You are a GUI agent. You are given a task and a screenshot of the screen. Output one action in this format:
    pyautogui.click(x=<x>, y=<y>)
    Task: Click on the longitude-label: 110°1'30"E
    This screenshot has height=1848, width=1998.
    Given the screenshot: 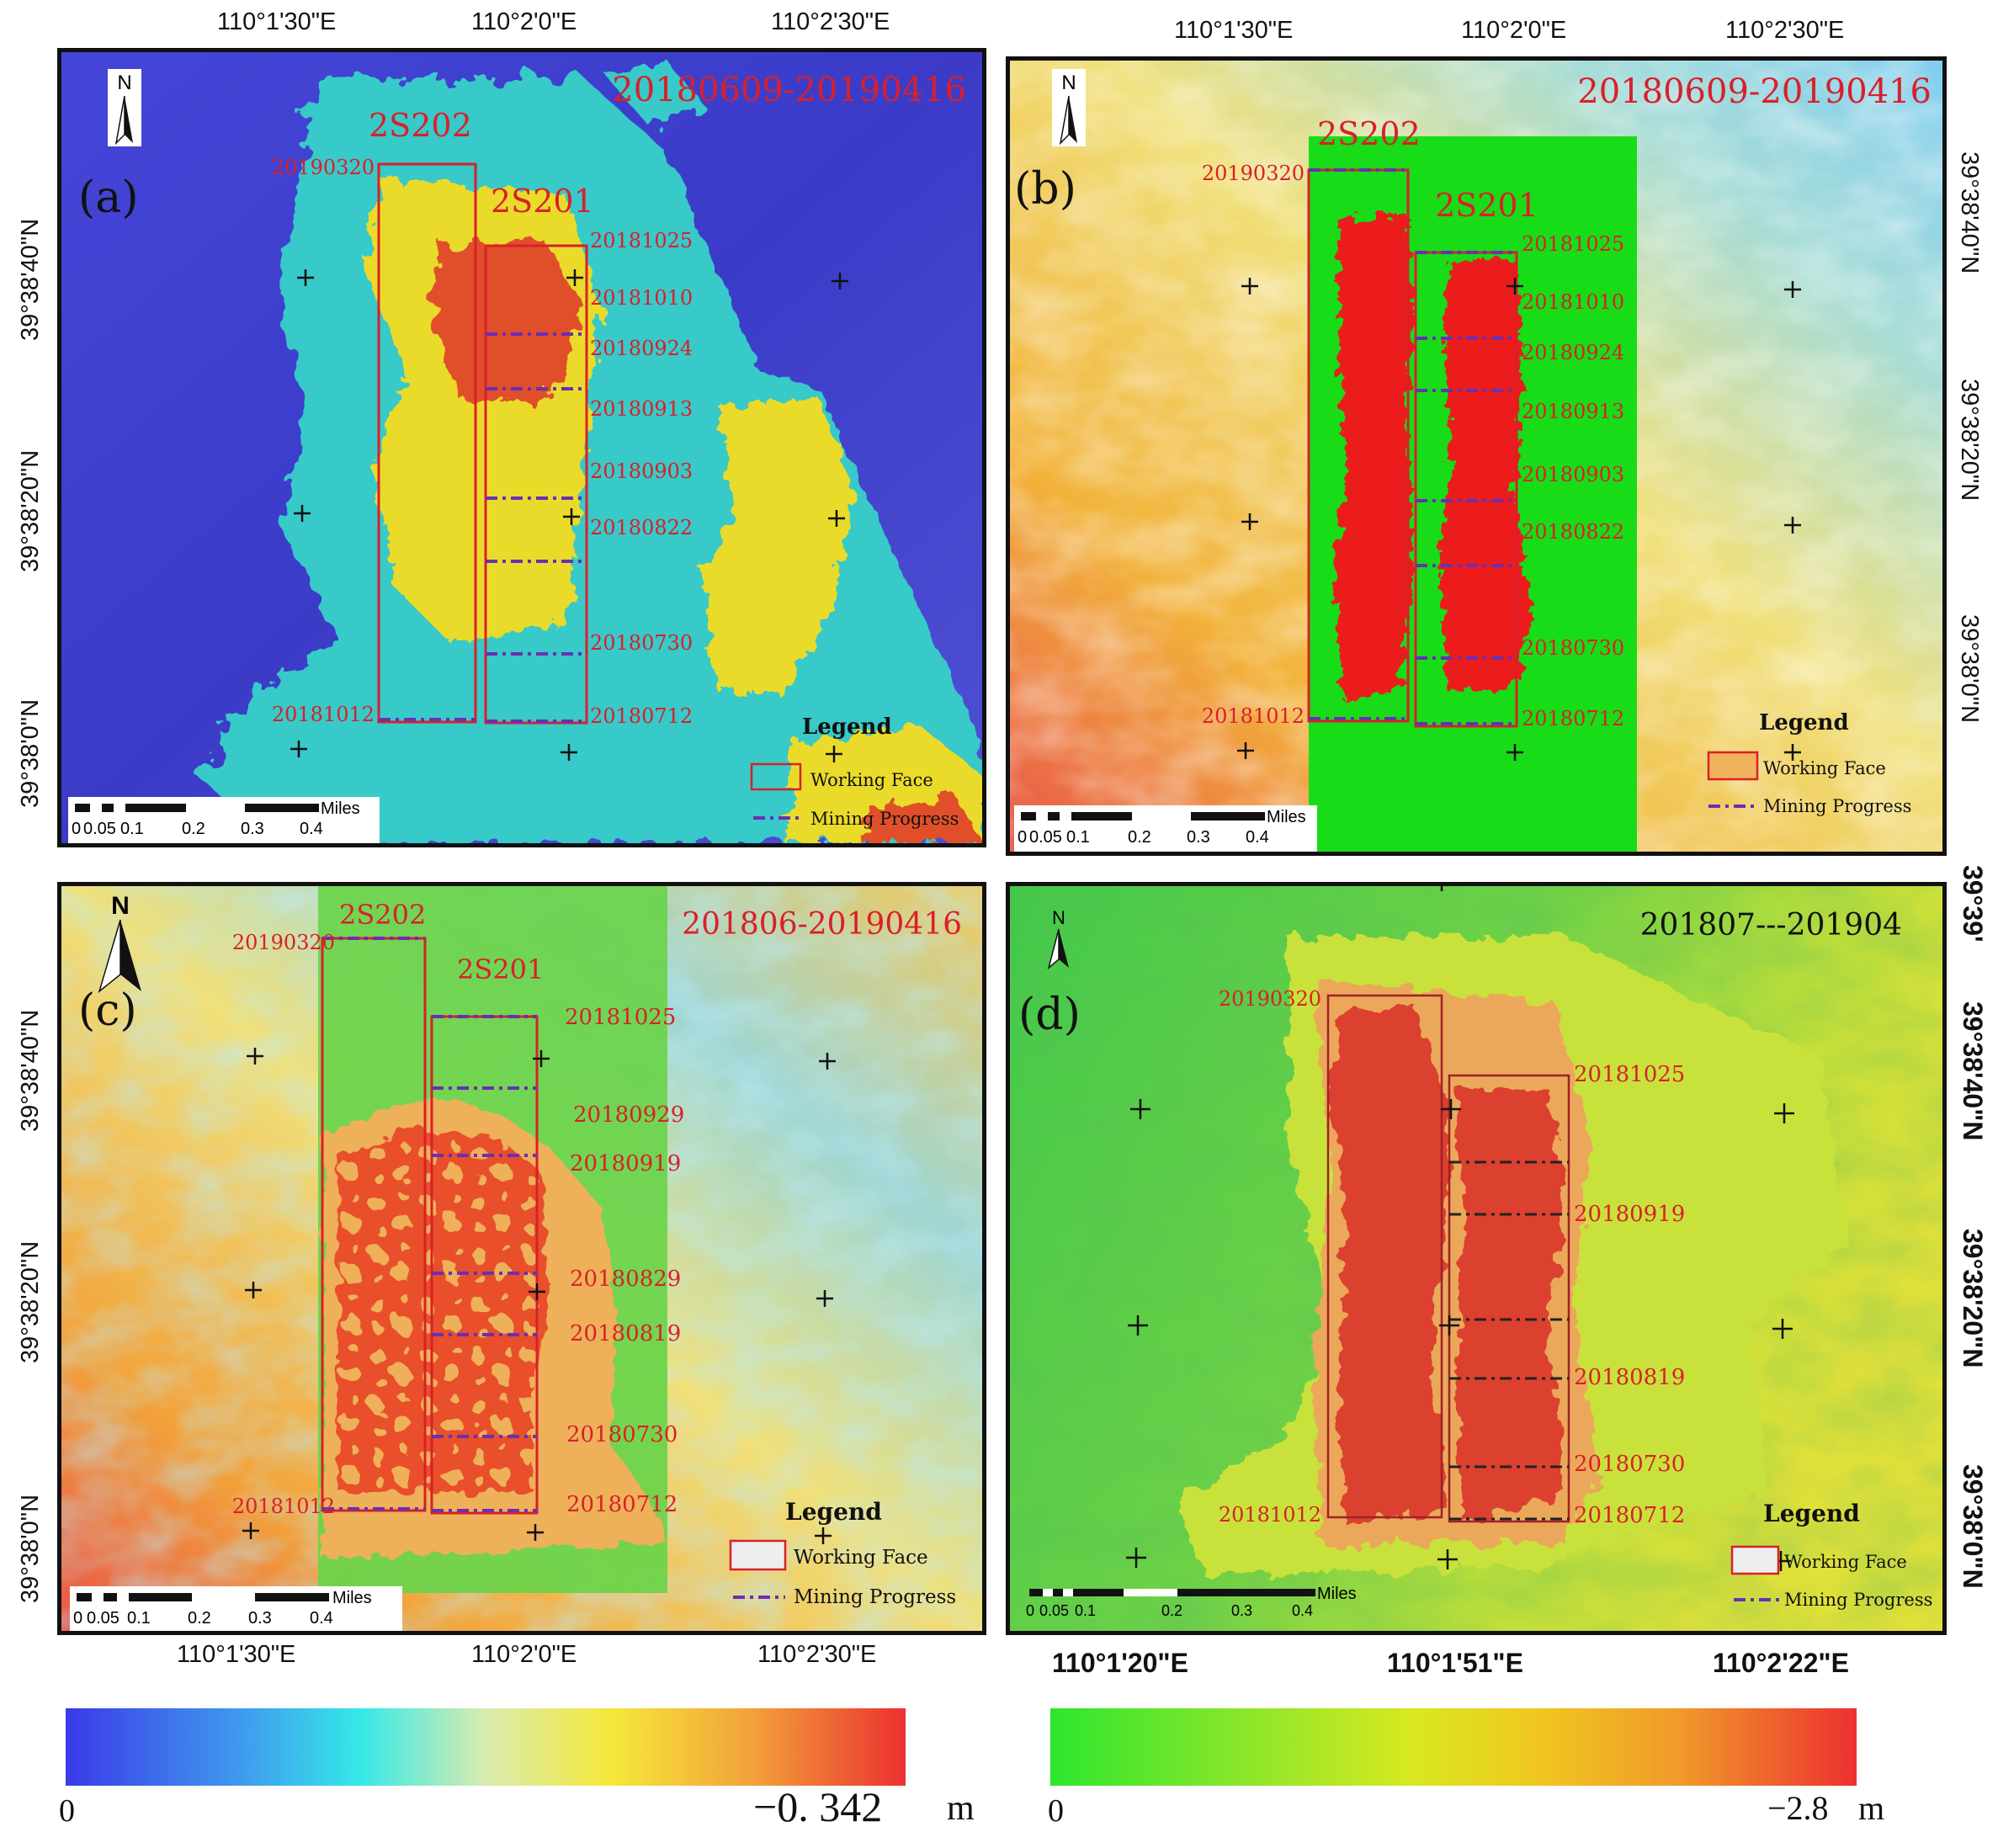 What is the action you would take?
    pyautogui.click(x=236, y=1654)
    